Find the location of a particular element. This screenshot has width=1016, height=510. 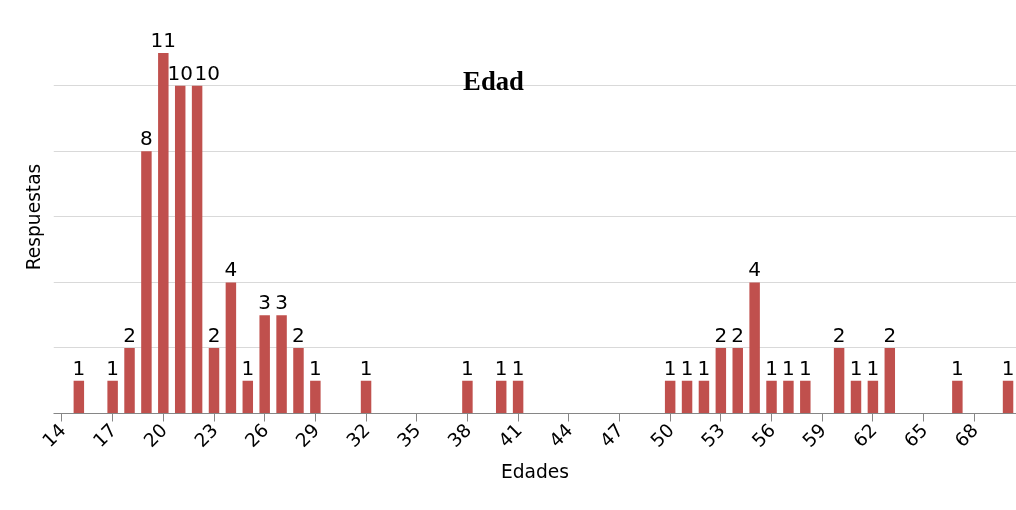

x-tick-label: 17 is located at coordinates (104, 435).